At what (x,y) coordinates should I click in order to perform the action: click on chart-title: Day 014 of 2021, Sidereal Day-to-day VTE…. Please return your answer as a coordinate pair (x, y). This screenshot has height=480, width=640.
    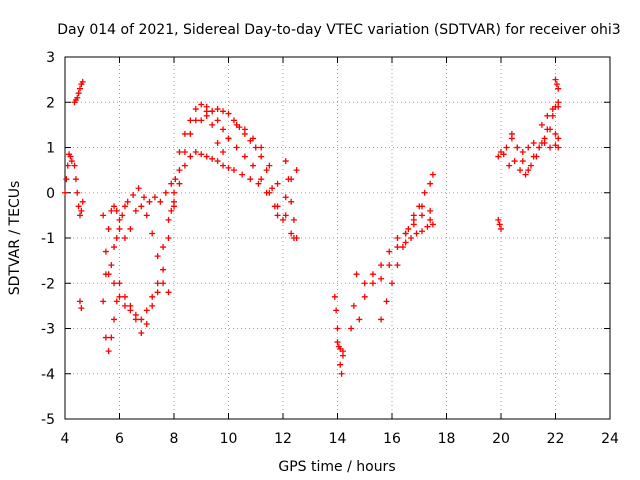
    Looking at the image, I should click on (338, 30).